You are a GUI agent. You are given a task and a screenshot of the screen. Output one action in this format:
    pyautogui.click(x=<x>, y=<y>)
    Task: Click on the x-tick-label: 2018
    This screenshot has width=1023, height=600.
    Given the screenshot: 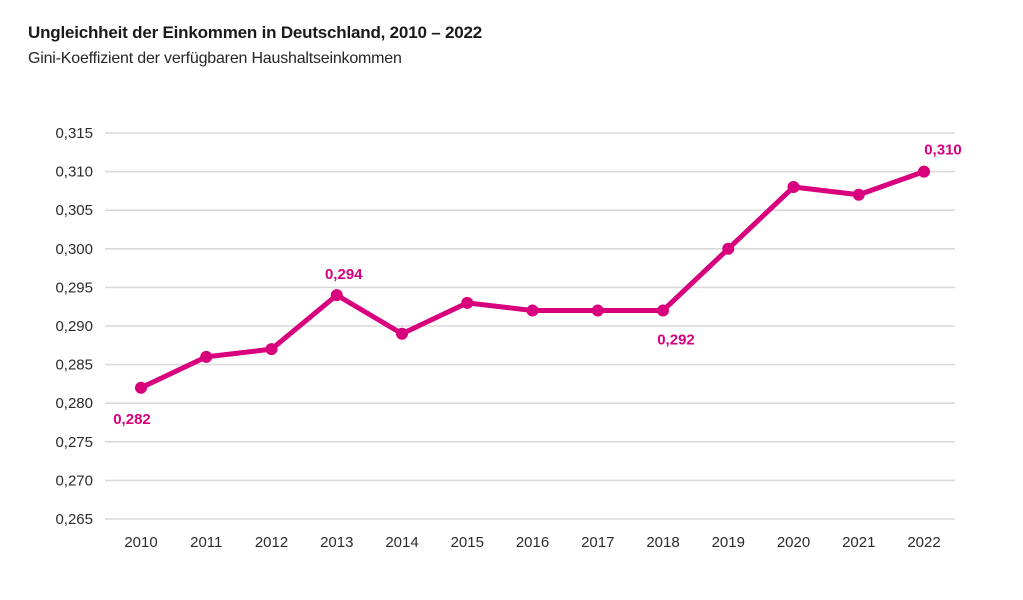 What is the action you would take?
    pyautogui.click(x=662, y=542)
    